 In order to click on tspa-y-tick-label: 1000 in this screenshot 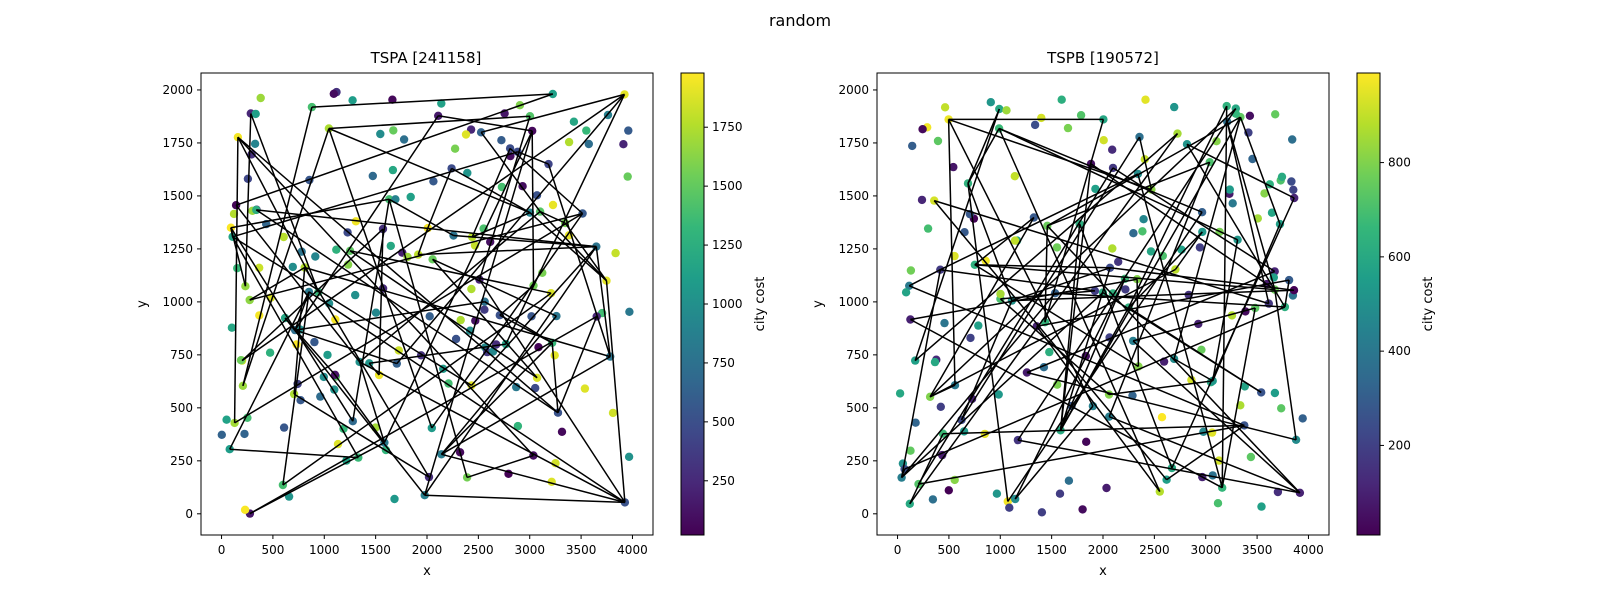, I will do `click(177, 302)`.